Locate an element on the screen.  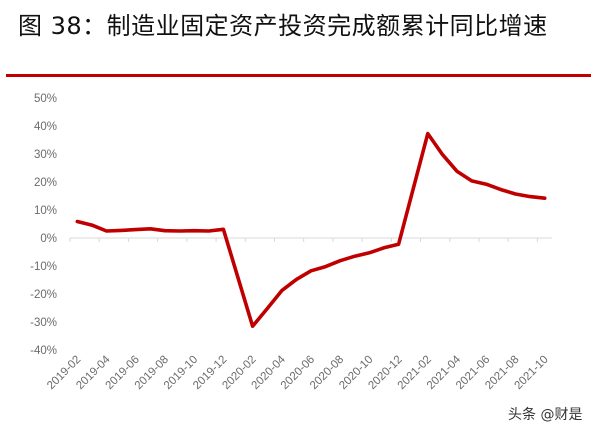
y-tick-label: -20% is located at coordinates (43, 295).